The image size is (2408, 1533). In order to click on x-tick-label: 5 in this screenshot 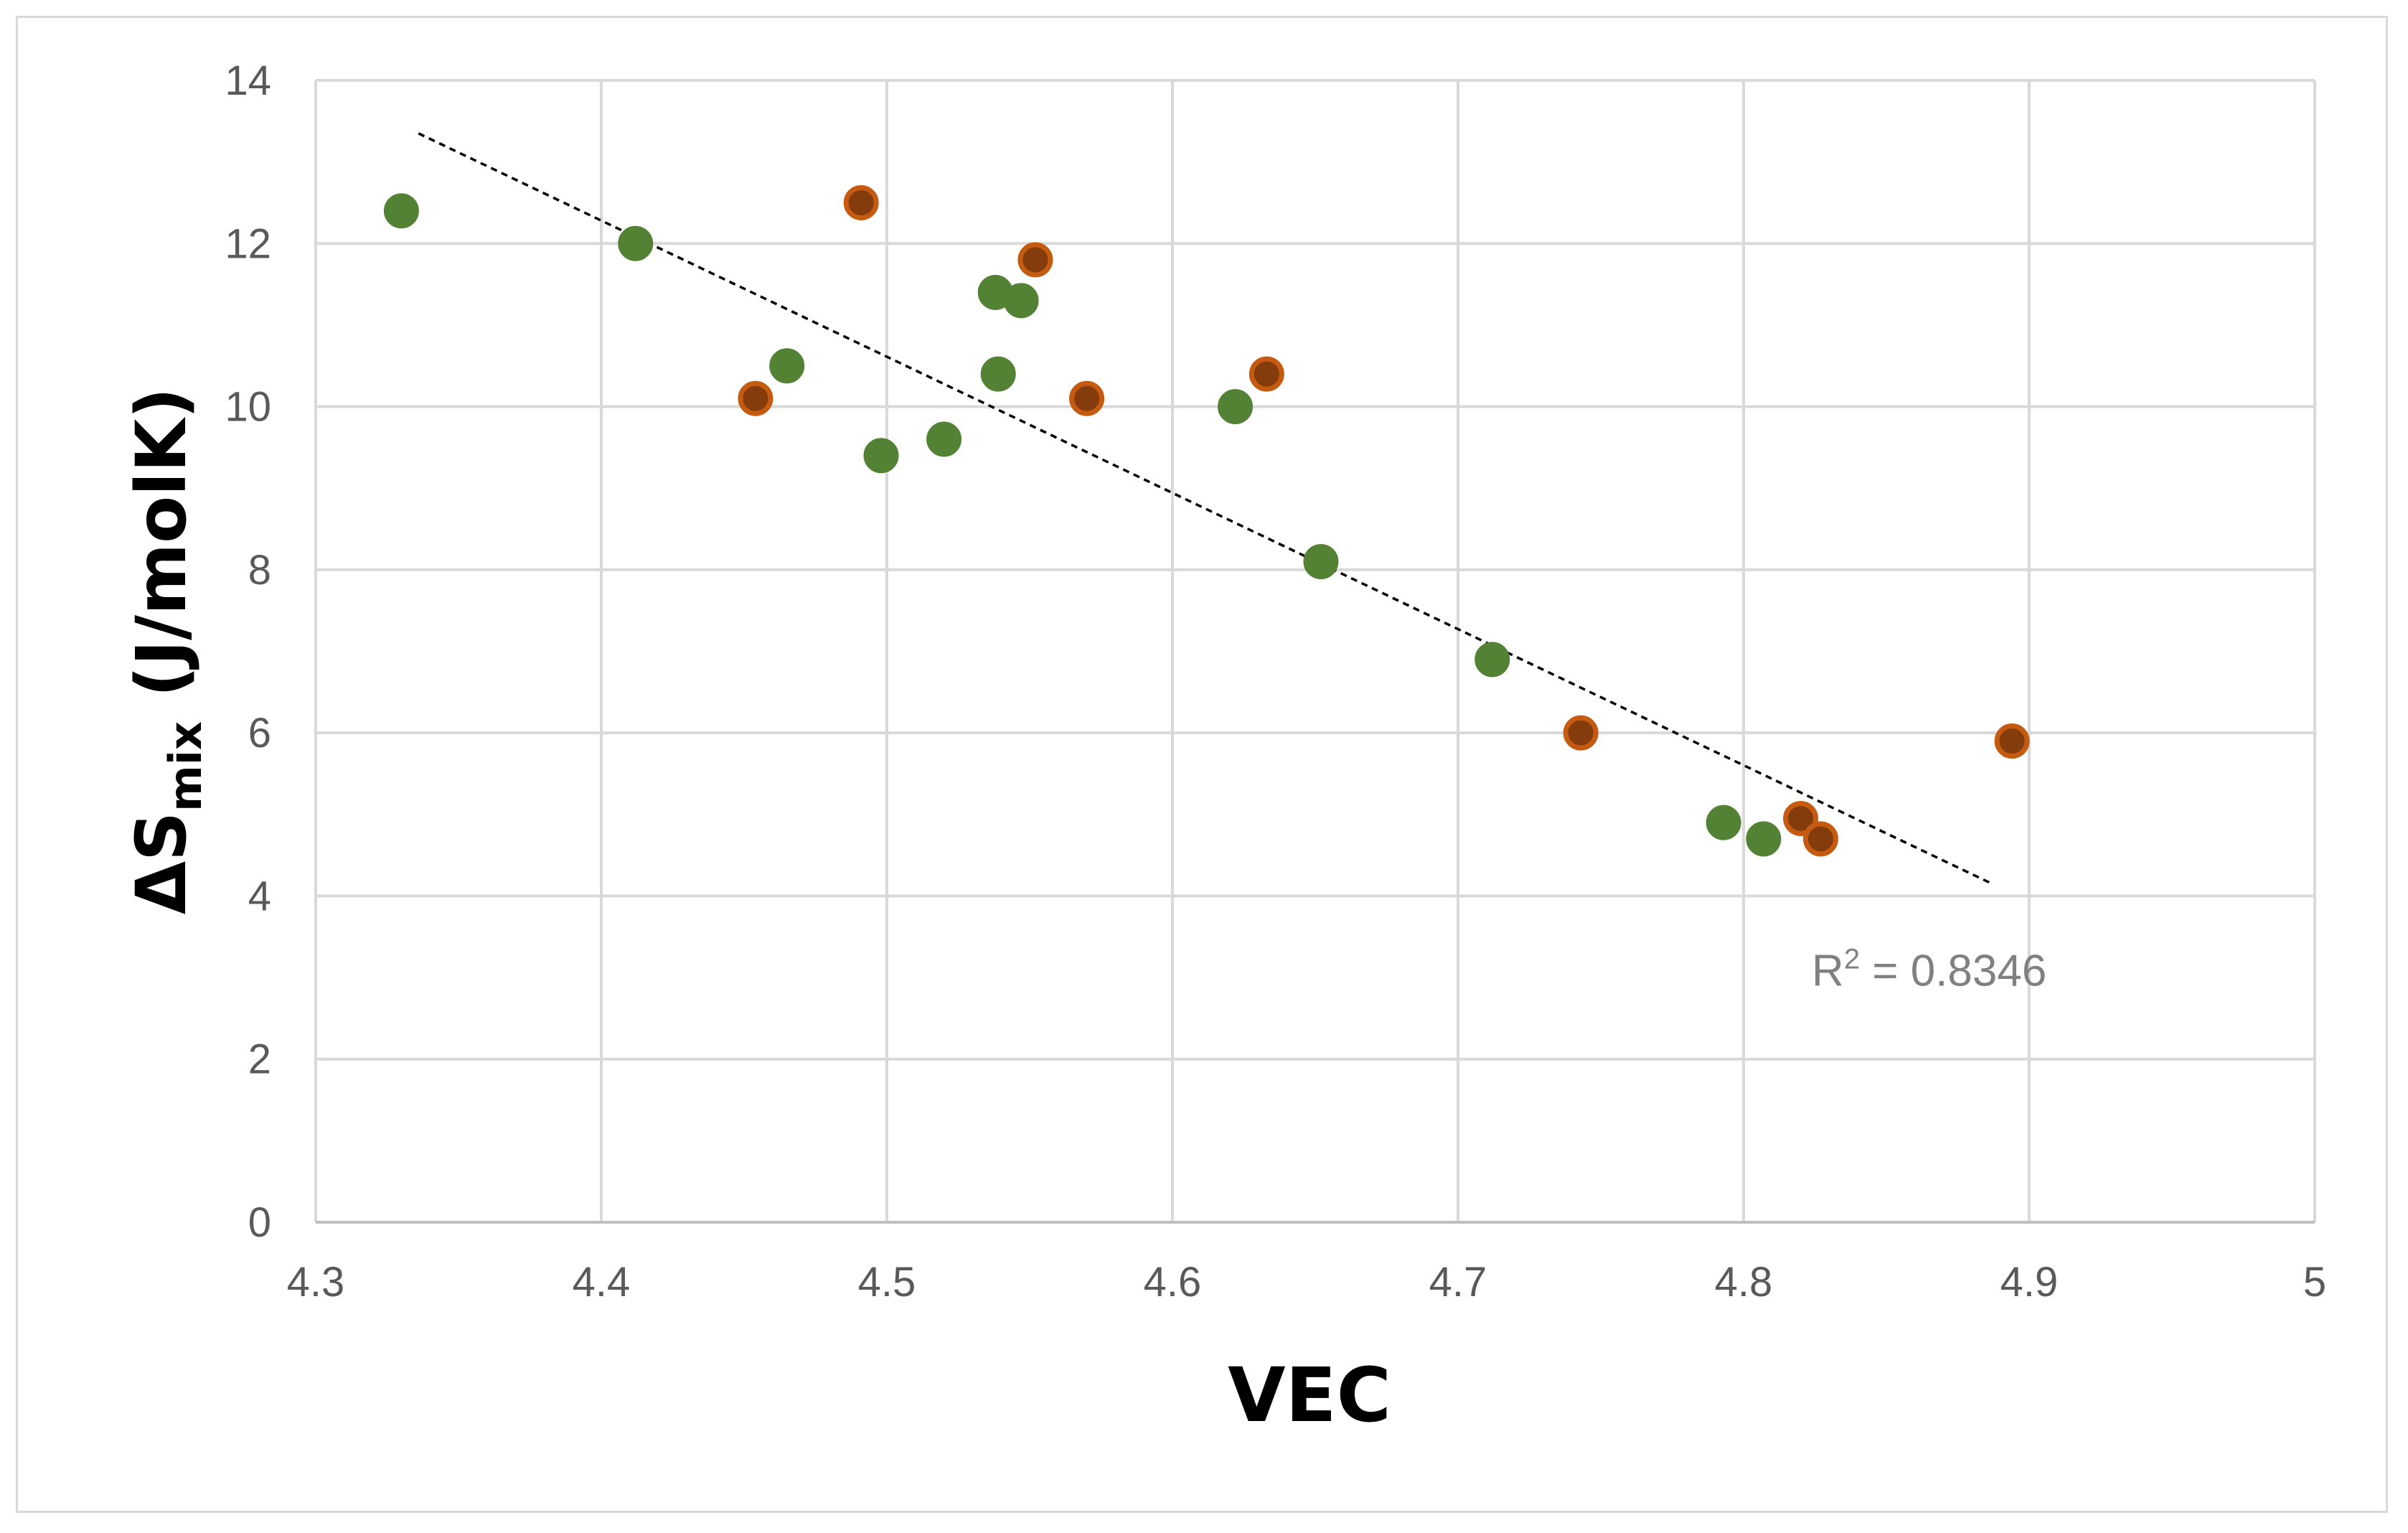, I will do `click(2314, 1282)`.